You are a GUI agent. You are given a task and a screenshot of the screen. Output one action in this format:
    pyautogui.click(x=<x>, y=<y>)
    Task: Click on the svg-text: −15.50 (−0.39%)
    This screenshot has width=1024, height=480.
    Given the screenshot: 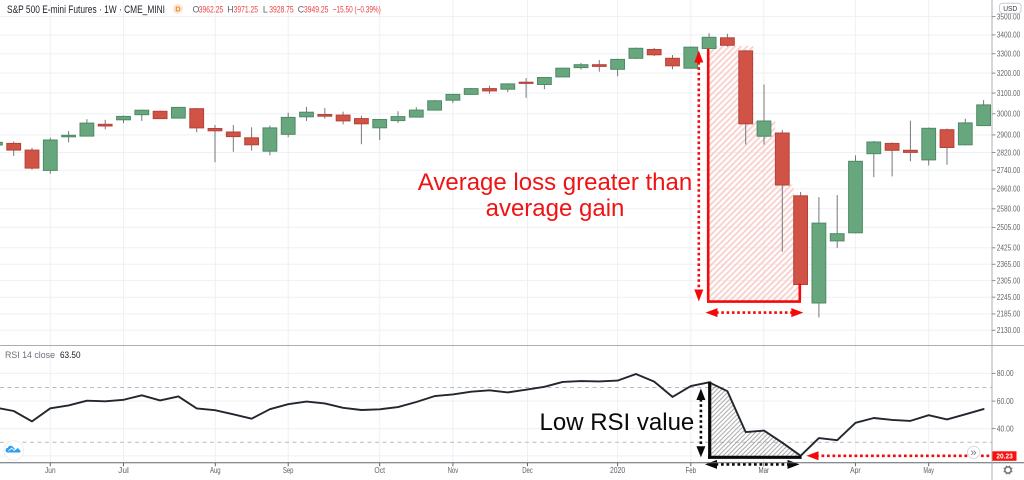 What is the action you would take?
    pyautogui.click(x=357, y=9)
    